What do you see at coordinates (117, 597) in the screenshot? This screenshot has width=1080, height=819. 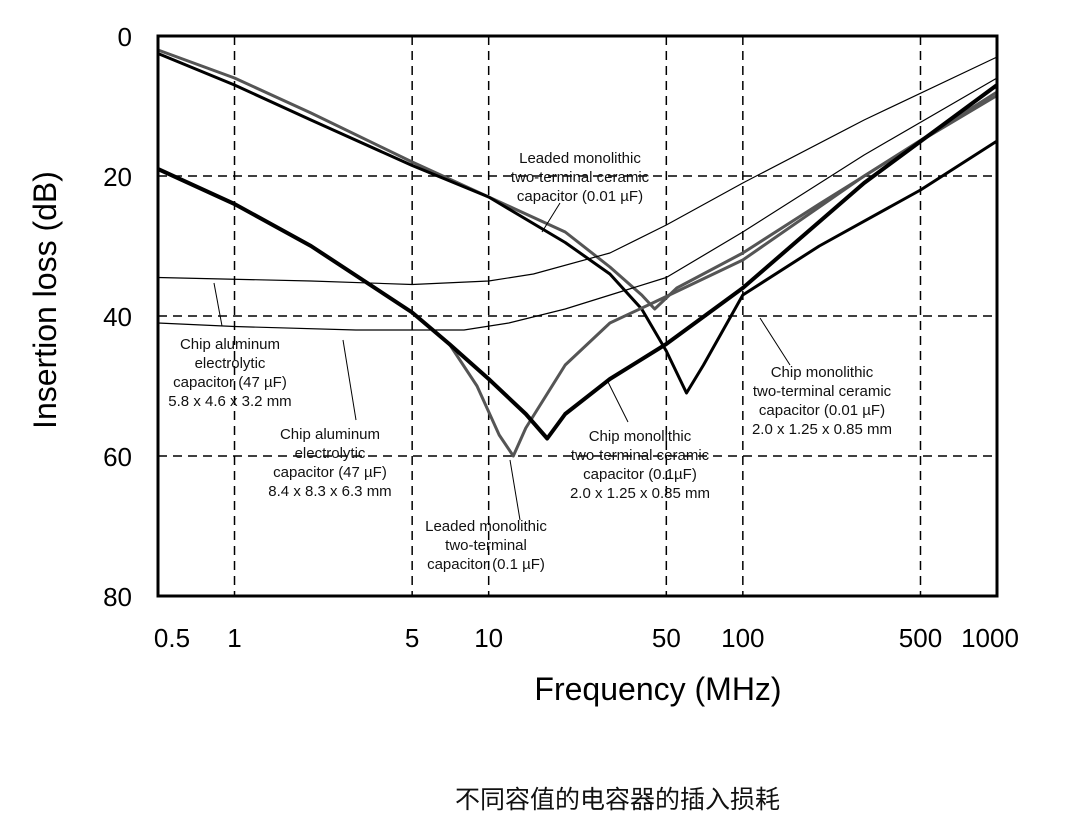 I see `y-tick-label: 80` at bounding box center [117, 597].